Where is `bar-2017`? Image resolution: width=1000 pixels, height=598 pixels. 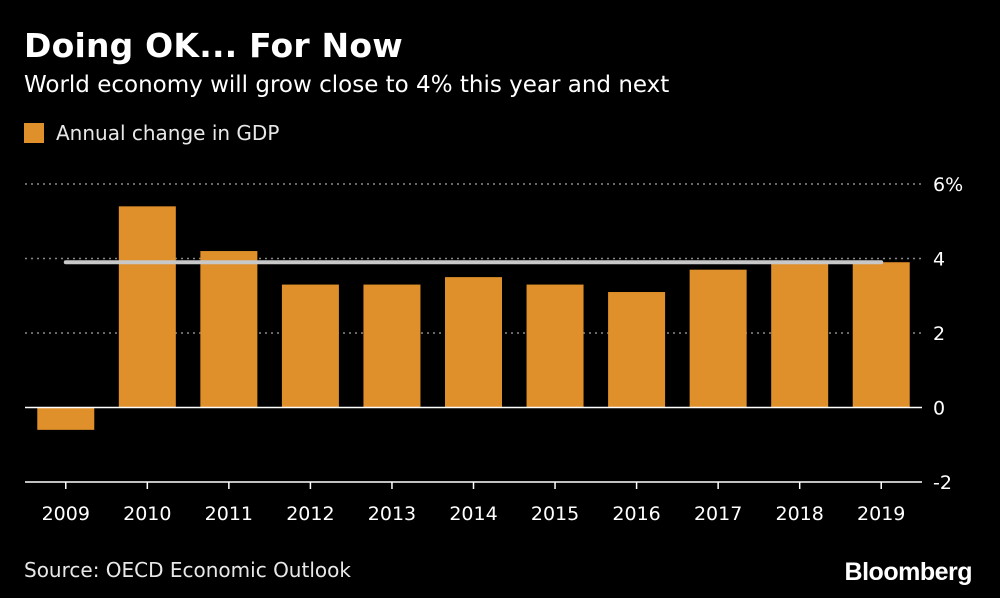
bar-2017 is located at coordinates (718, 338).